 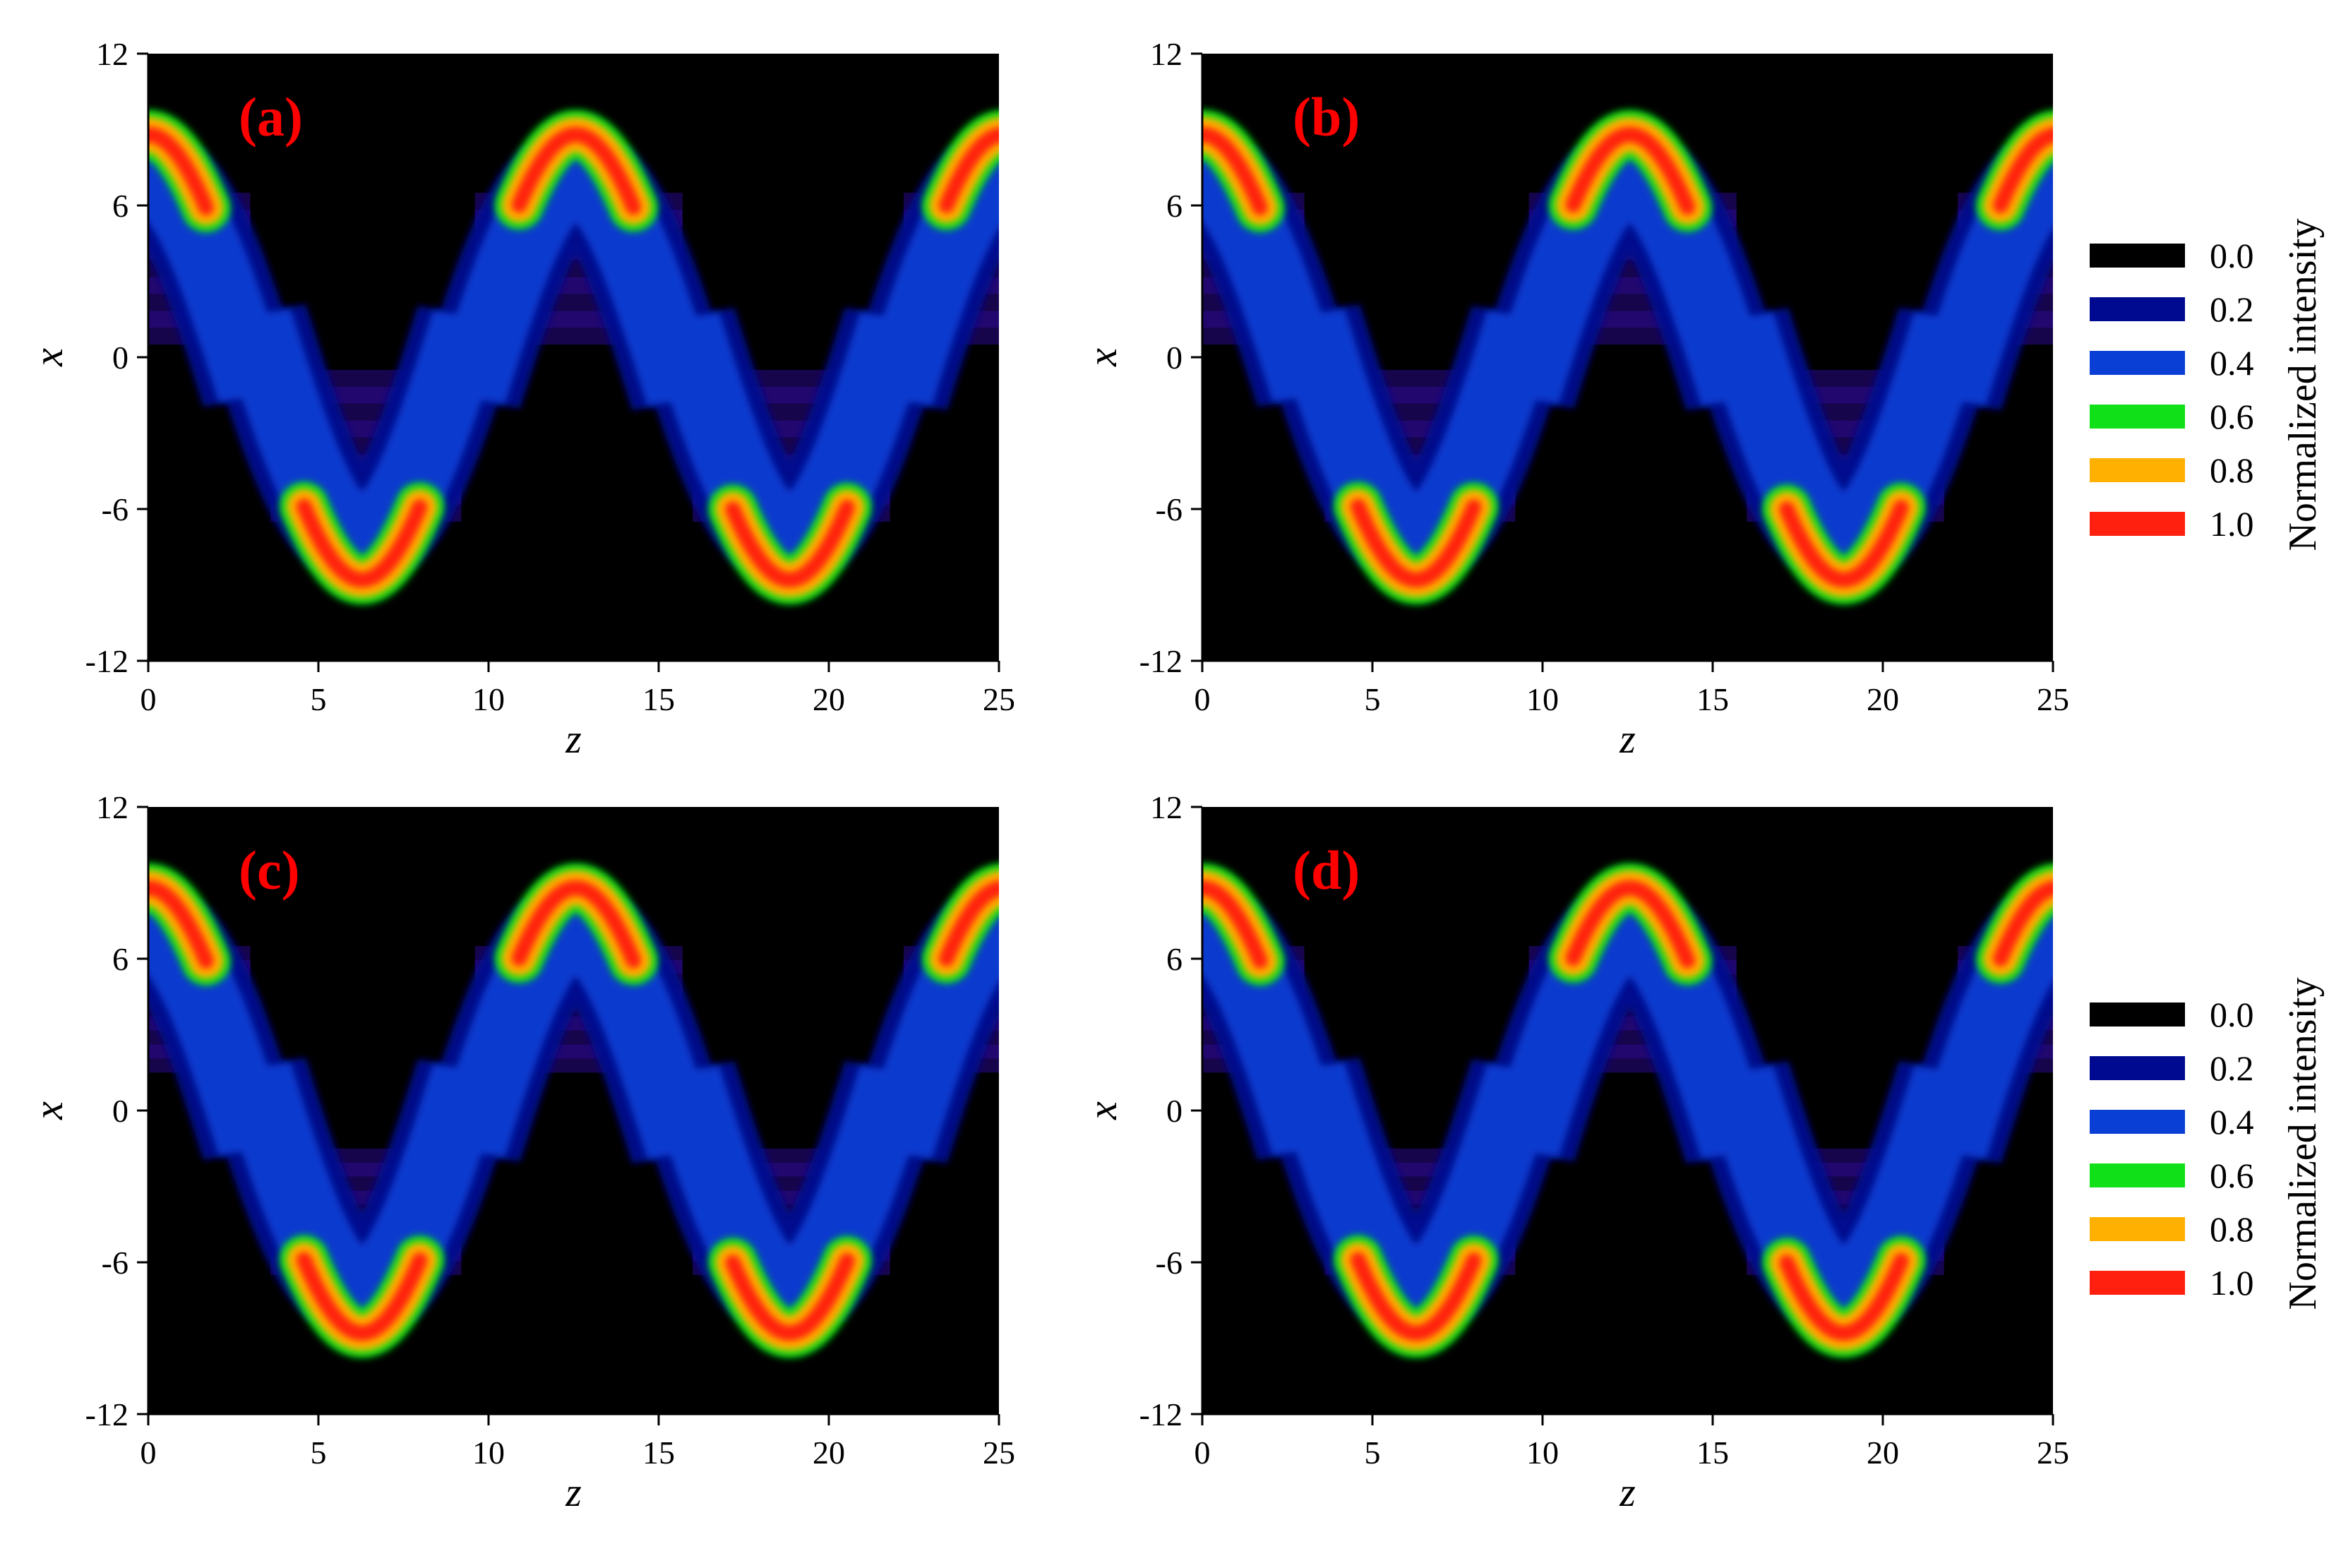 I want to click on colorbar-label: 1.0, so click(x=2232, y=1283).